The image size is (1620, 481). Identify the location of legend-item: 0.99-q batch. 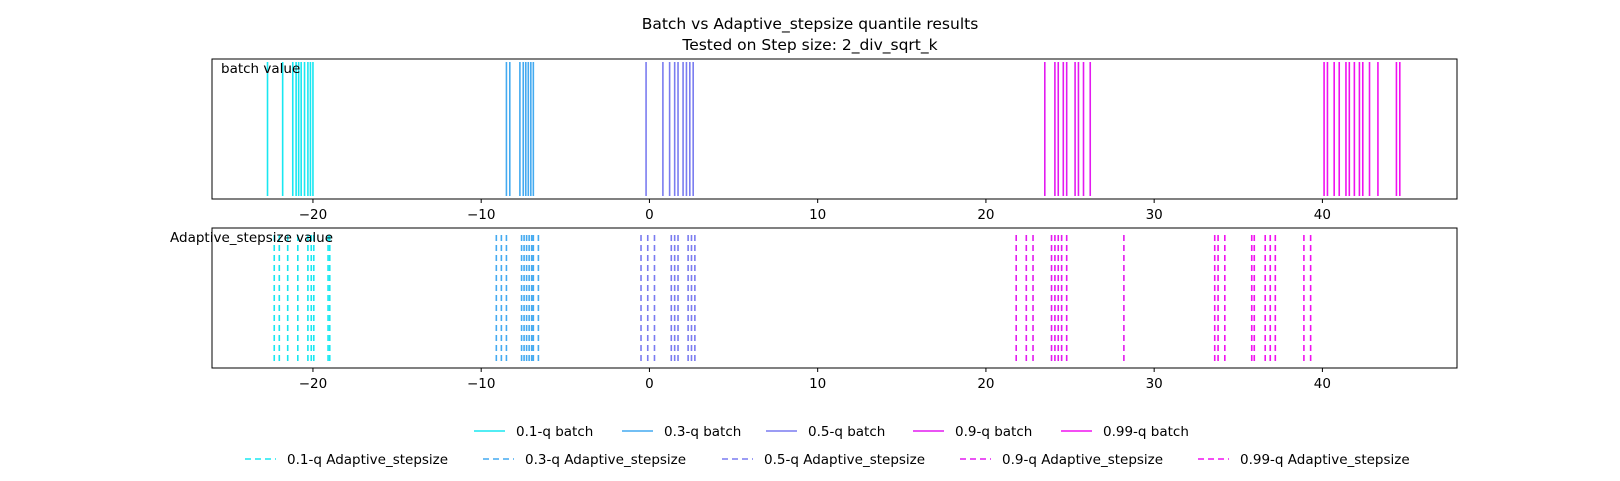
(1125, 432).